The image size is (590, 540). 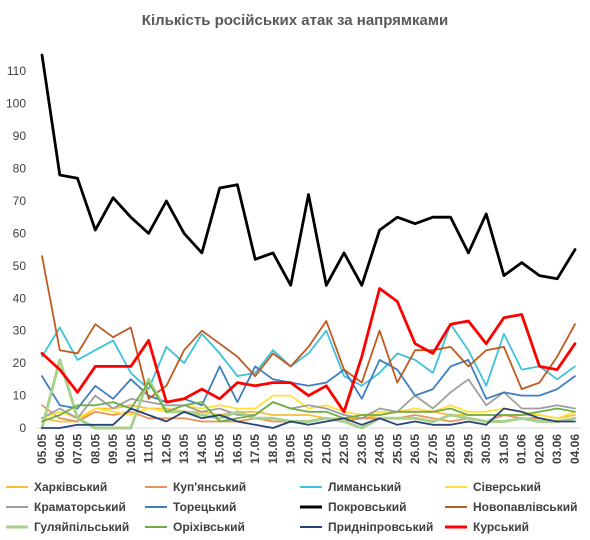 I want to click on y-tick-label: 30, so click(x=20, y=331).